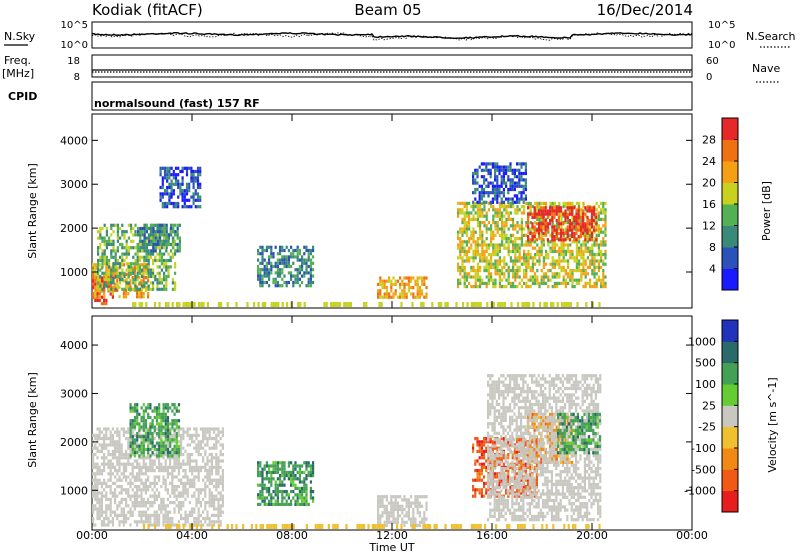  I want to click on y-tick-label: 1000, so click(74, 272).